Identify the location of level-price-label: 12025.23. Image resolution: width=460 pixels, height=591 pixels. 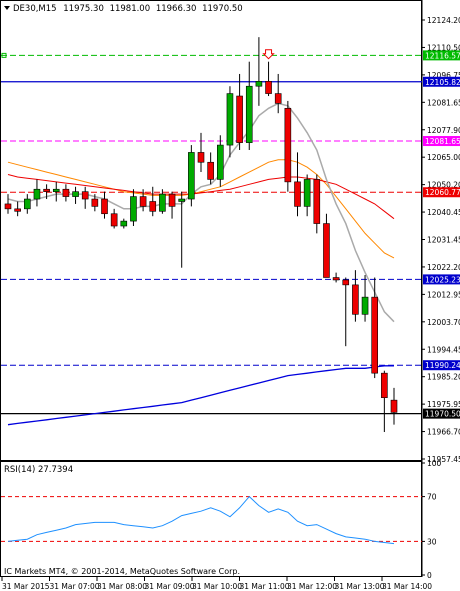
(442, 279).